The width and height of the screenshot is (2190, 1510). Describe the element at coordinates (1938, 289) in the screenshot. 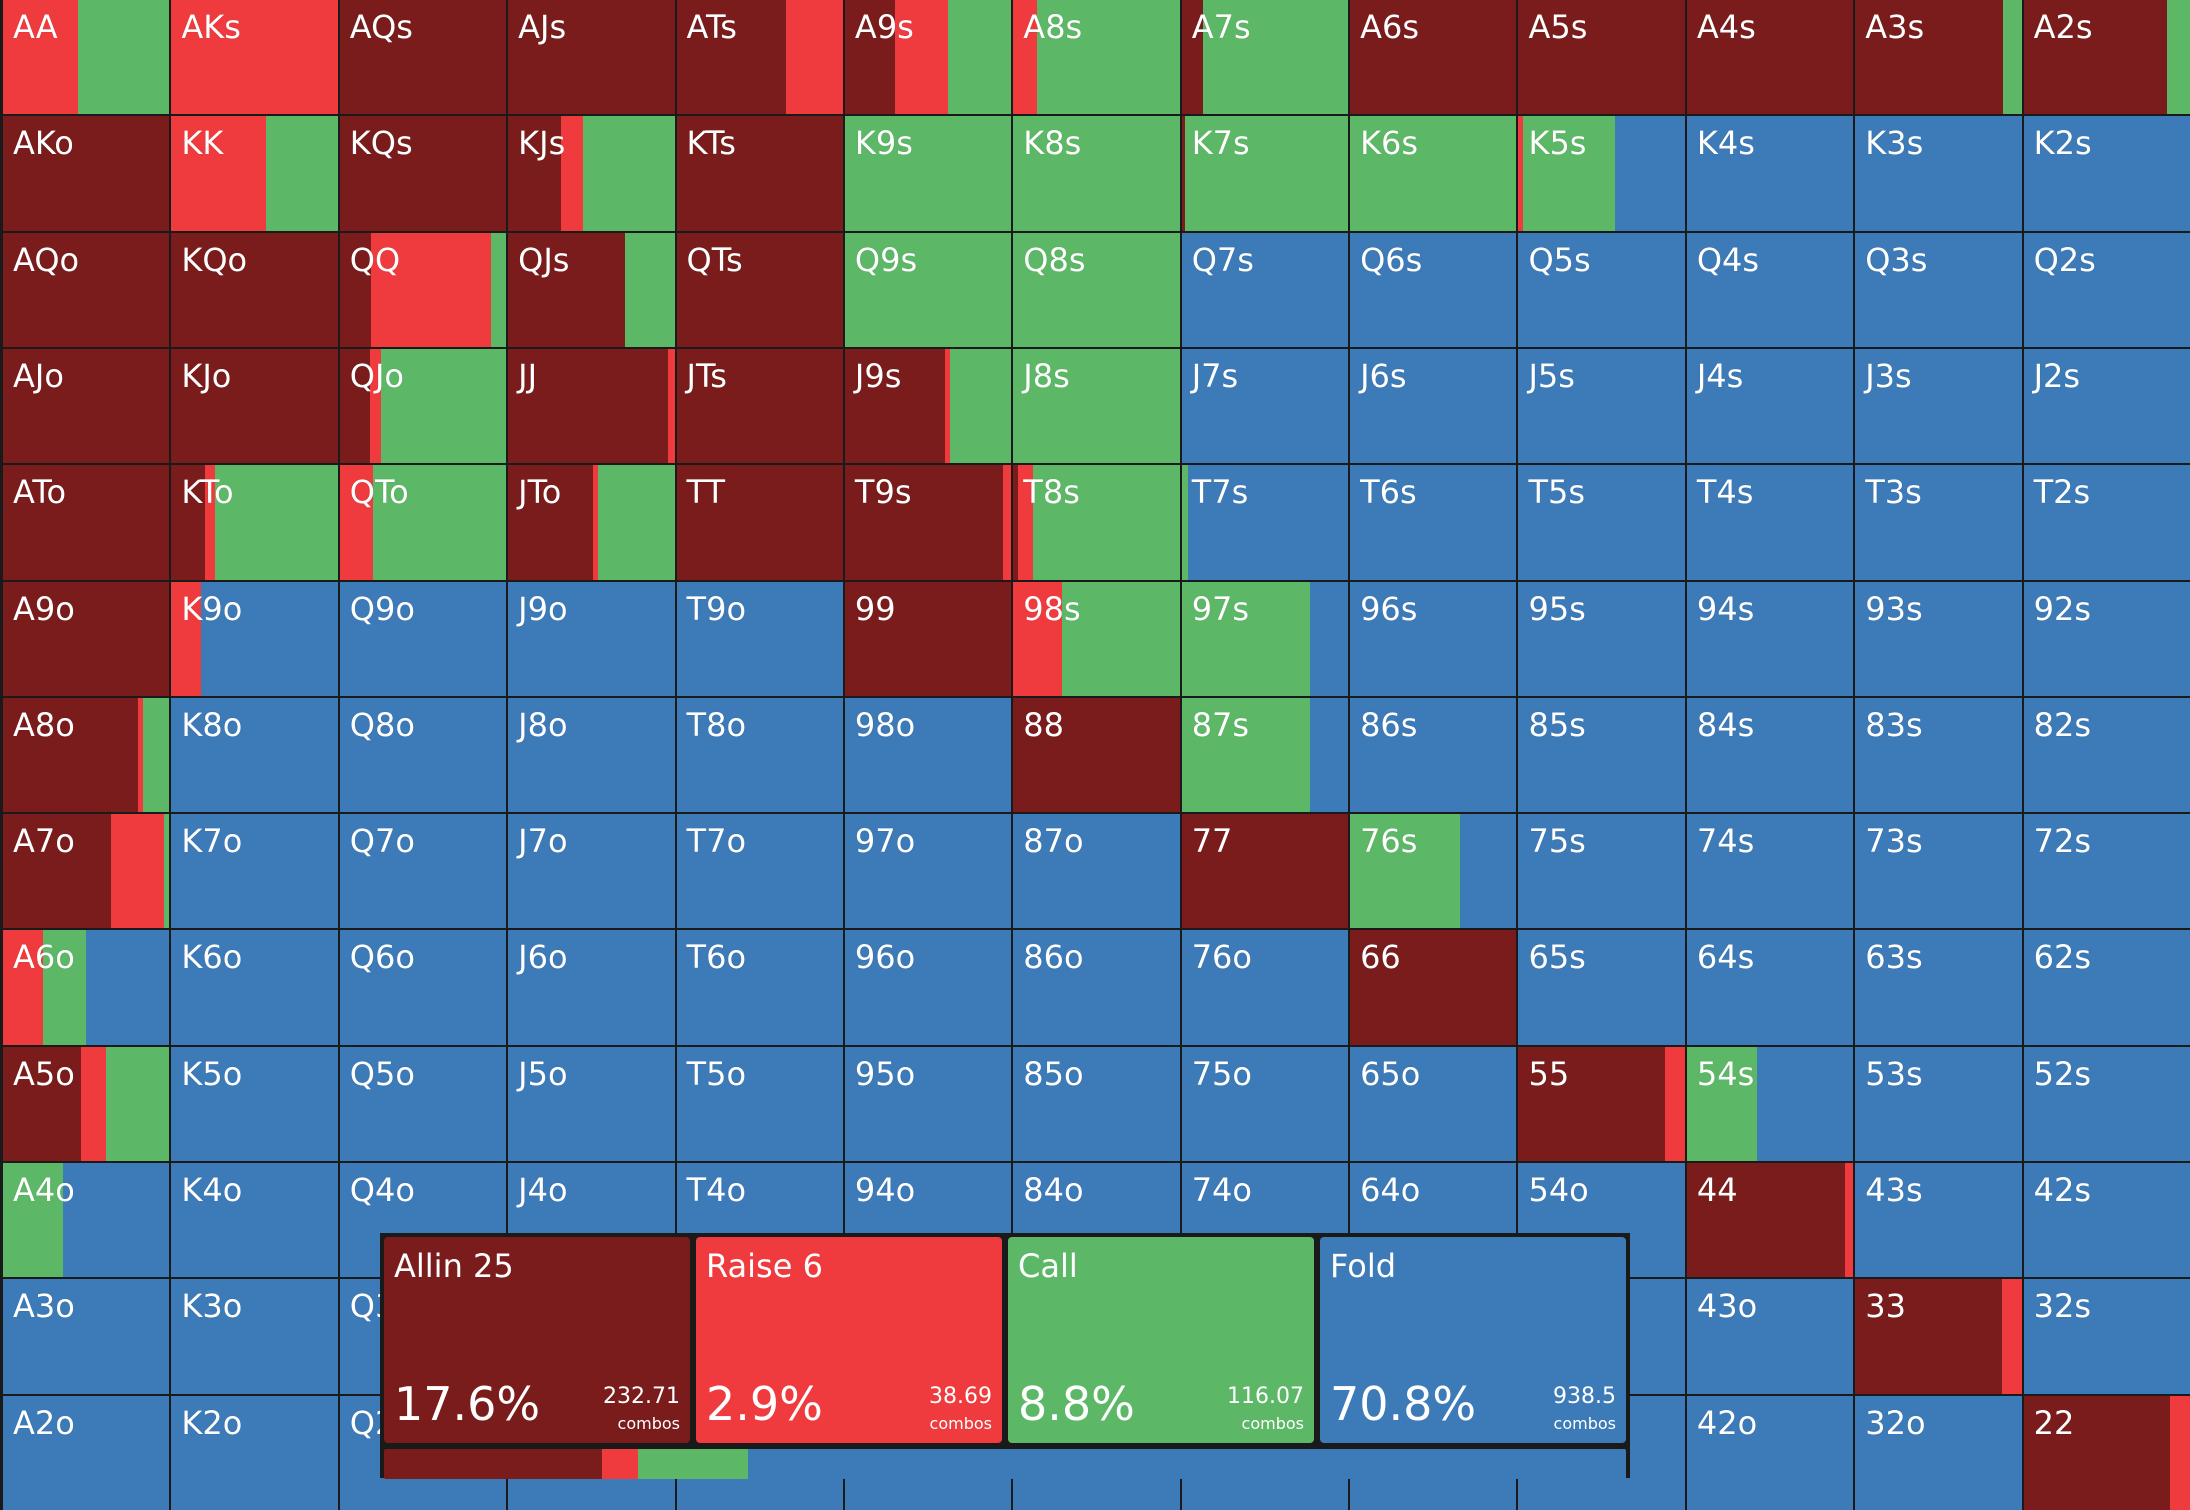

I see `hand-cell: Q3s` at that location.